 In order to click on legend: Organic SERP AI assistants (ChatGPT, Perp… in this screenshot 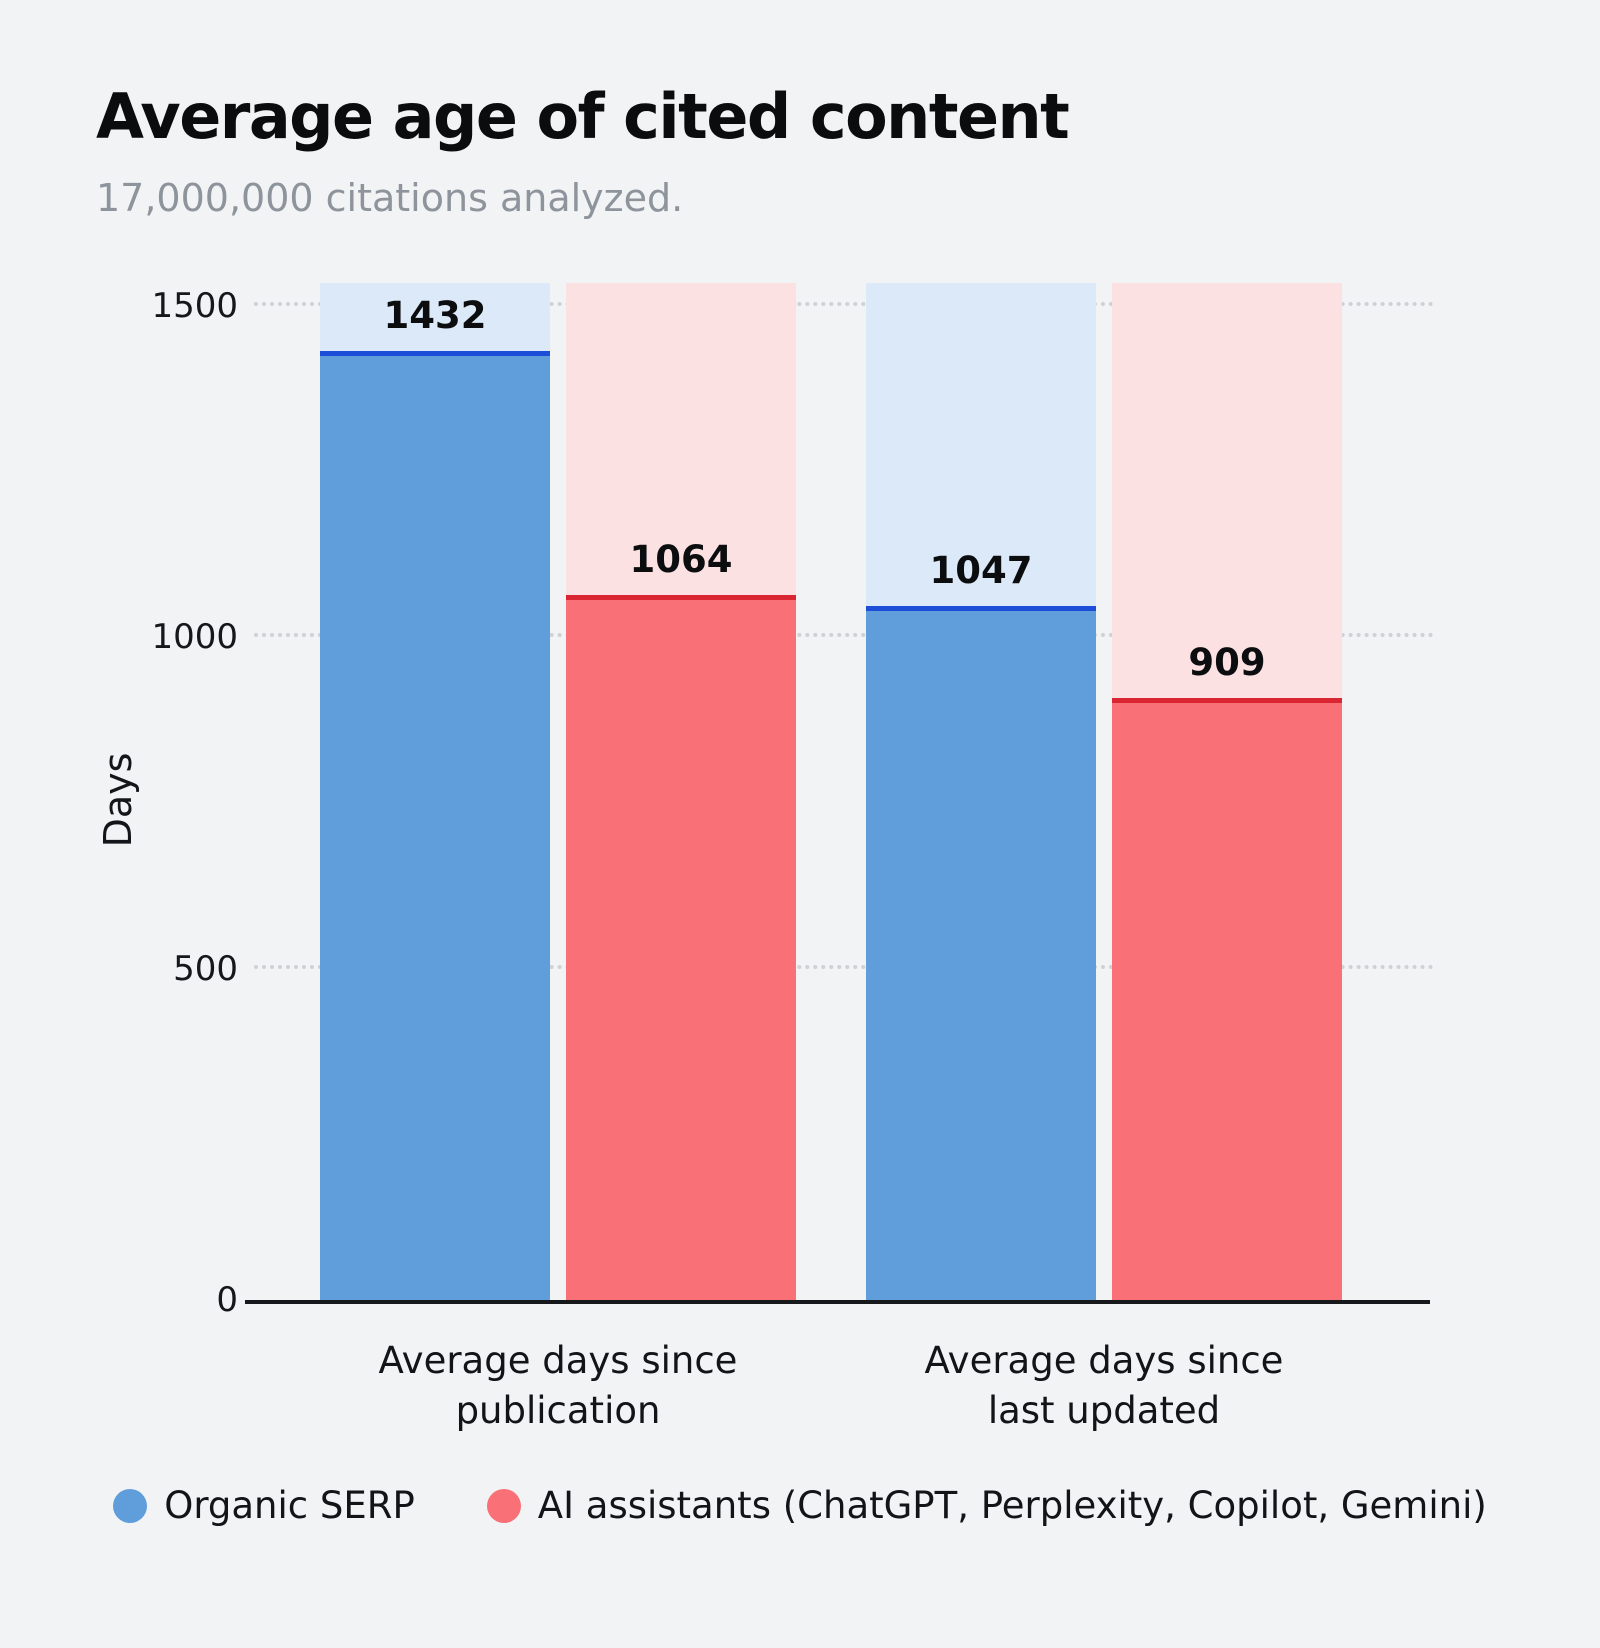, I will do `click(800, 1505)`.